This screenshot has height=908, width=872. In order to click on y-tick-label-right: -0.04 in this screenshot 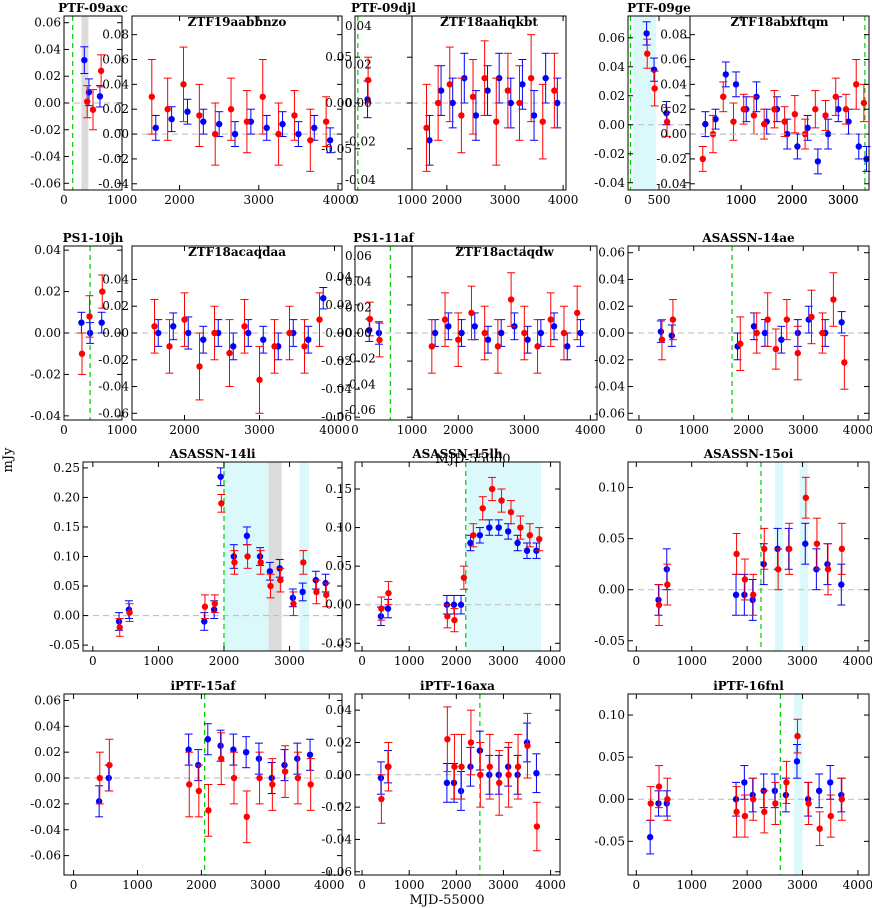, I will do `click(360, 384)`.